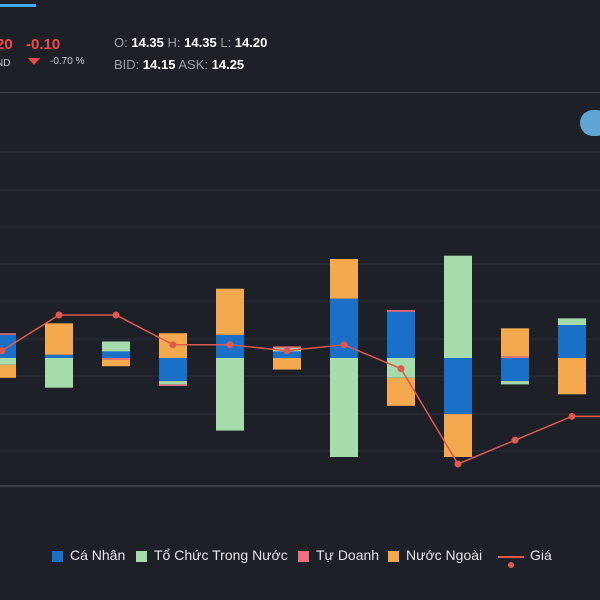 The height and width of the screenshot is (600, 600). What do you see at coordinates (34, 61) in the screenshot?
I see `down-arrow-icon` at bounding box center [34, 61].